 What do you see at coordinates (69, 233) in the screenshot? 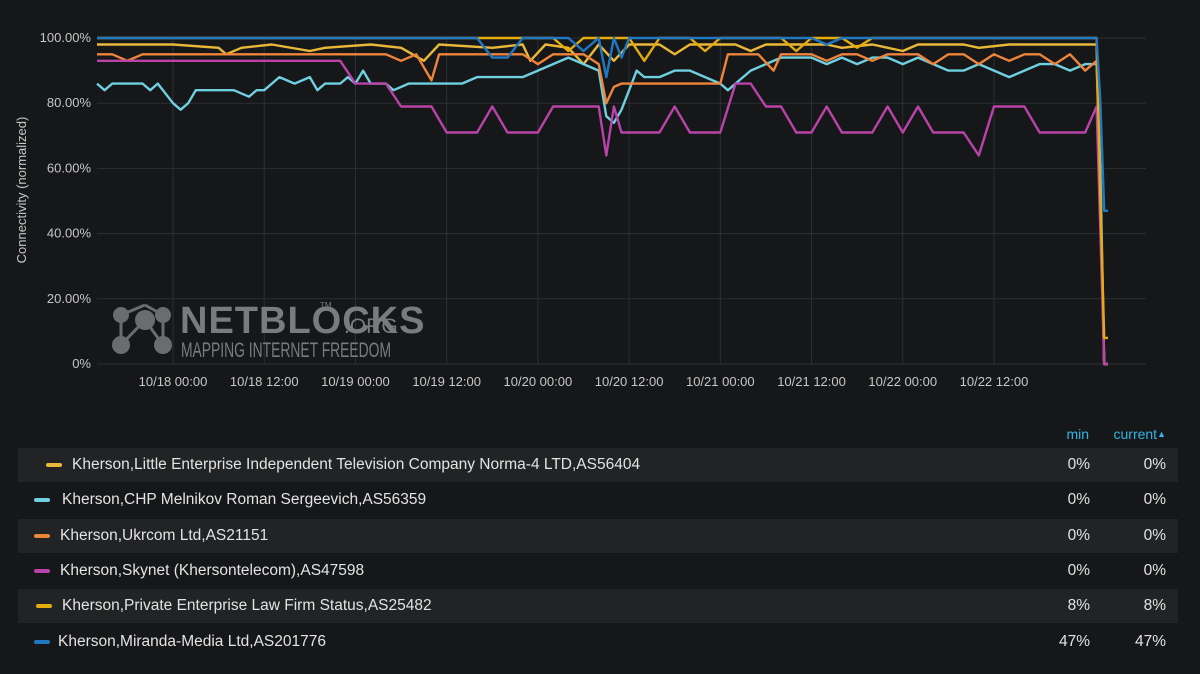
I see `y-tick-label: 40.00%` at bounding box center [69, 233].